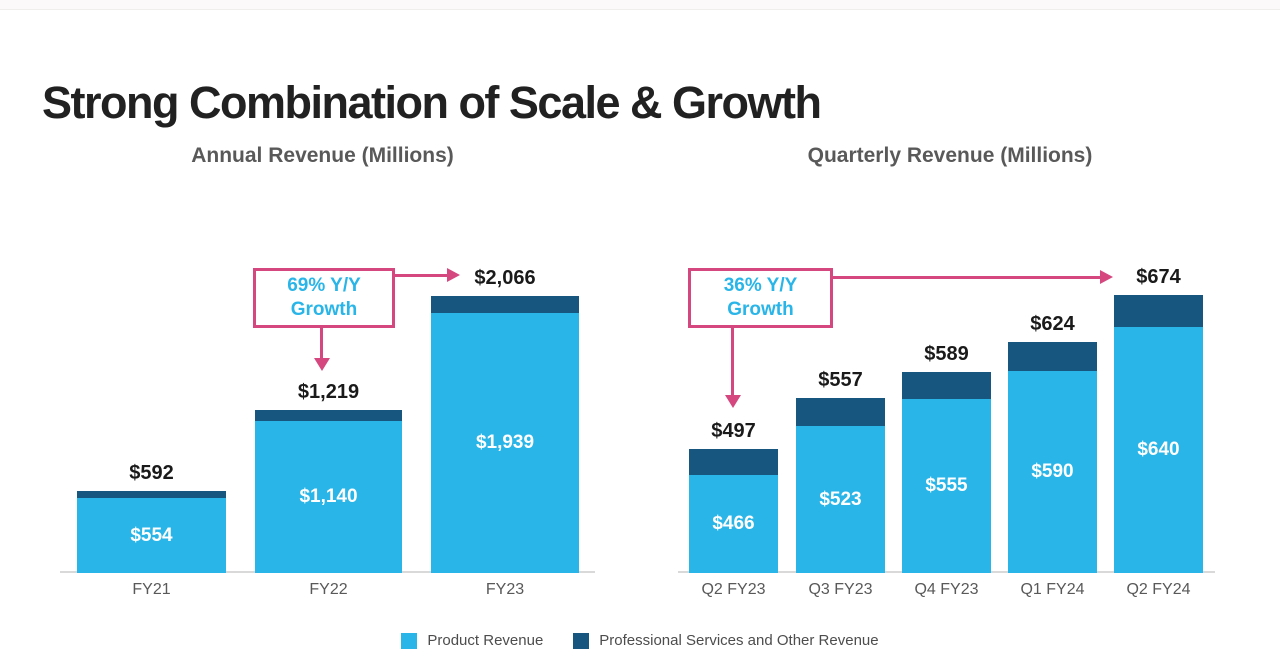 This screenshot has height=663, width=1280. What do you see at coordinates (840, 589) in the screenshot?
I see `x-axis-tick-label: Q3 FY23` at bounding box center [840, 589].